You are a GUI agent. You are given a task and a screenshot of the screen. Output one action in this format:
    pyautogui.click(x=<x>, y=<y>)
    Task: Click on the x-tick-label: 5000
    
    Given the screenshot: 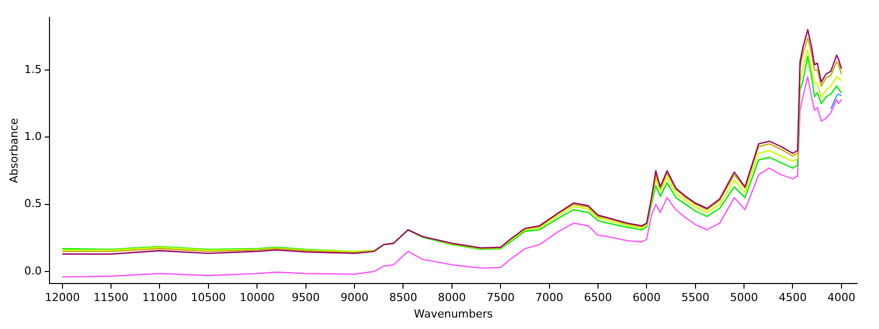 What is the action you would take?
    pyautogui.click(x=744, y=297)
    